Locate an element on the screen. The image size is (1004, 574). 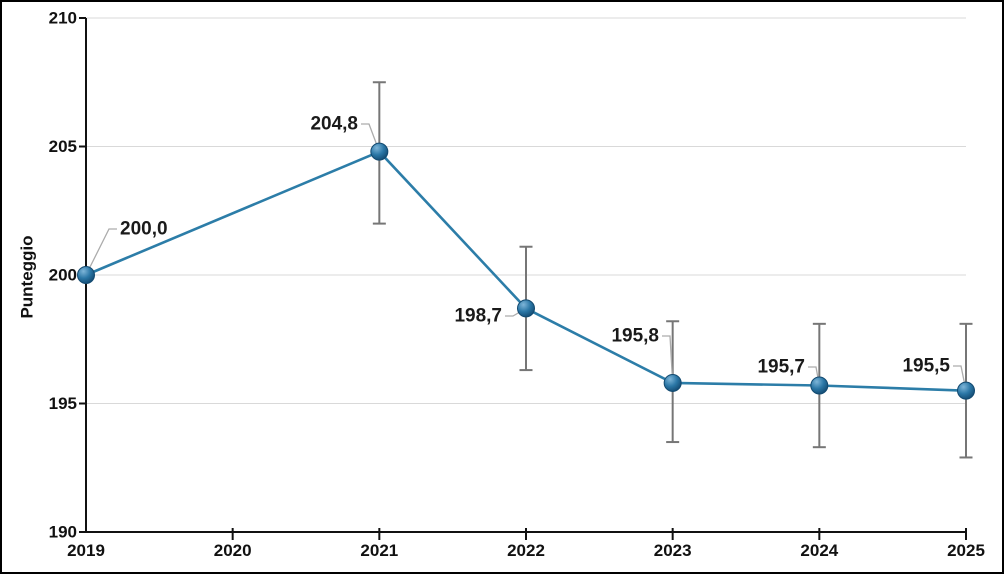
data-label: 200,0 is located at coordinates (144, 229).